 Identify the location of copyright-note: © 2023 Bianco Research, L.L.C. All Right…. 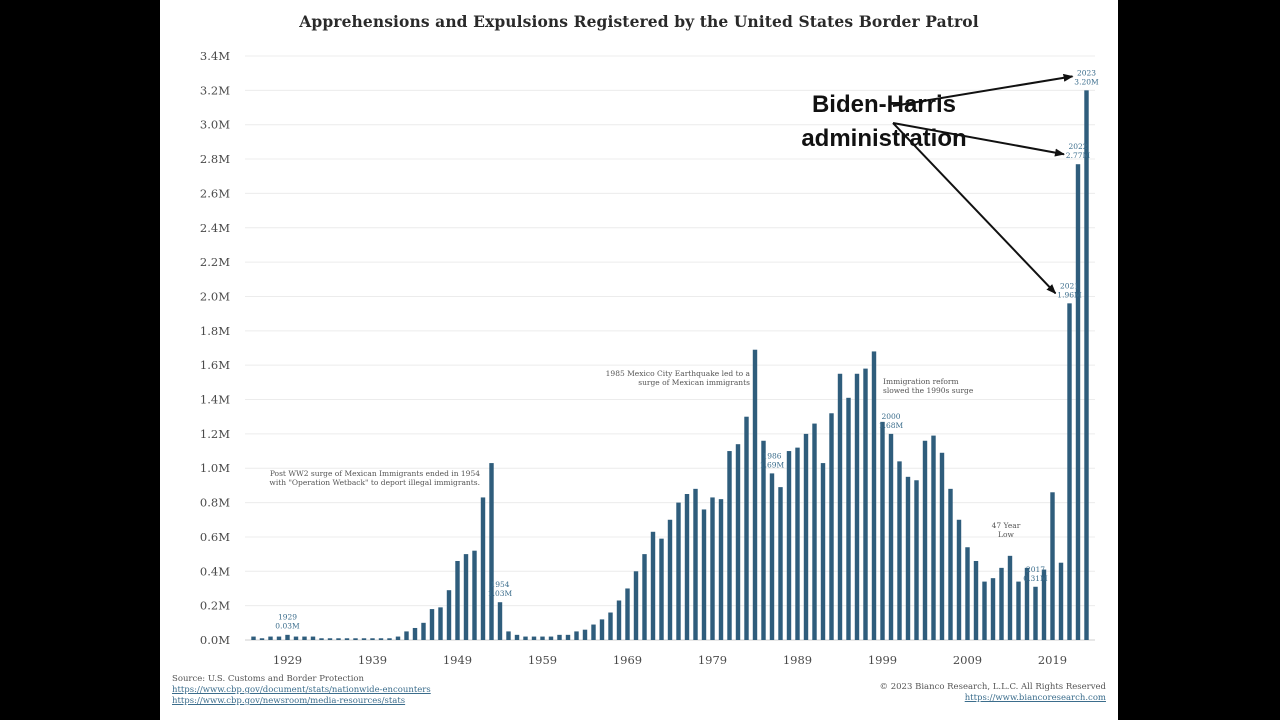
(993, 693).